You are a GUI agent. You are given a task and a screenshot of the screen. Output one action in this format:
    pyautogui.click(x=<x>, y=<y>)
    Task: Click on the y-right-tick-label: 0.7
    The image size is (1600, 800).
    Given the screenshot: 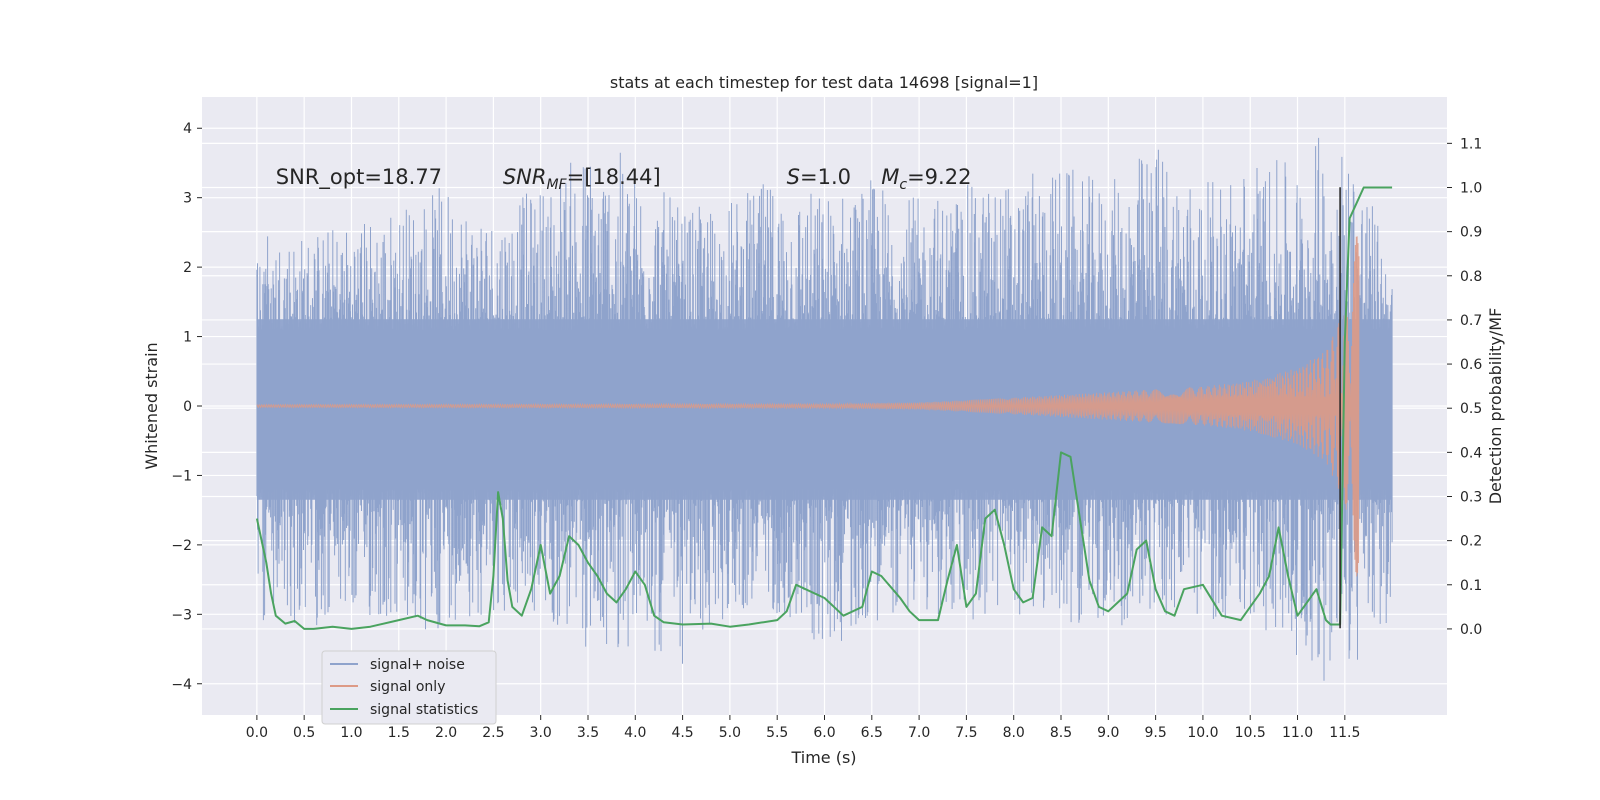 What is the action you would take?
    pyautogui.click(x=1471, y=321)
    